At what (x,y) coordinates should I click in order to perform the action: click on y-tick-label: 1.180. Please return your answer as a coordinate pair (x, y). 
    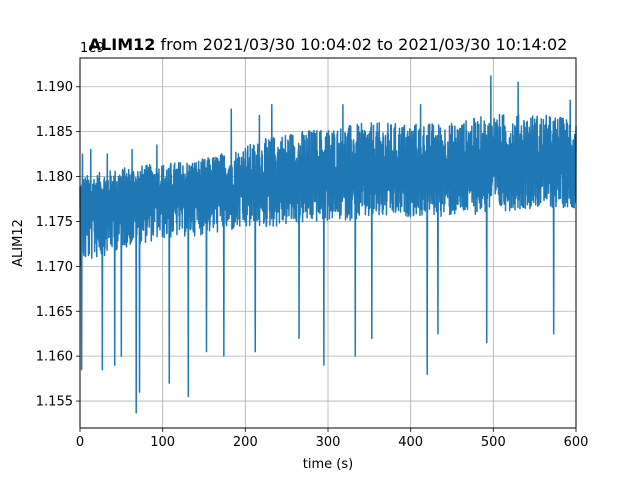
    Looking at the image, I should click on (54, 177).